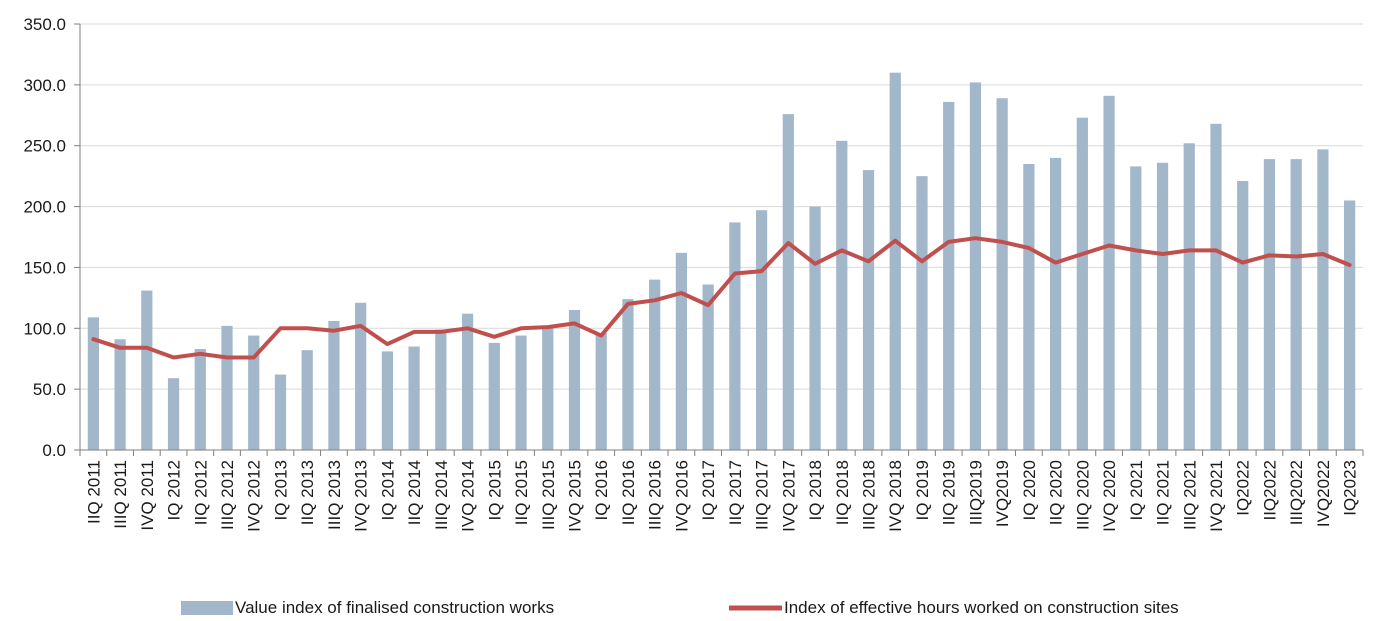 The image size is (1375, 621). I want to click on y-tick-label: 50.0, so click(49, 389).